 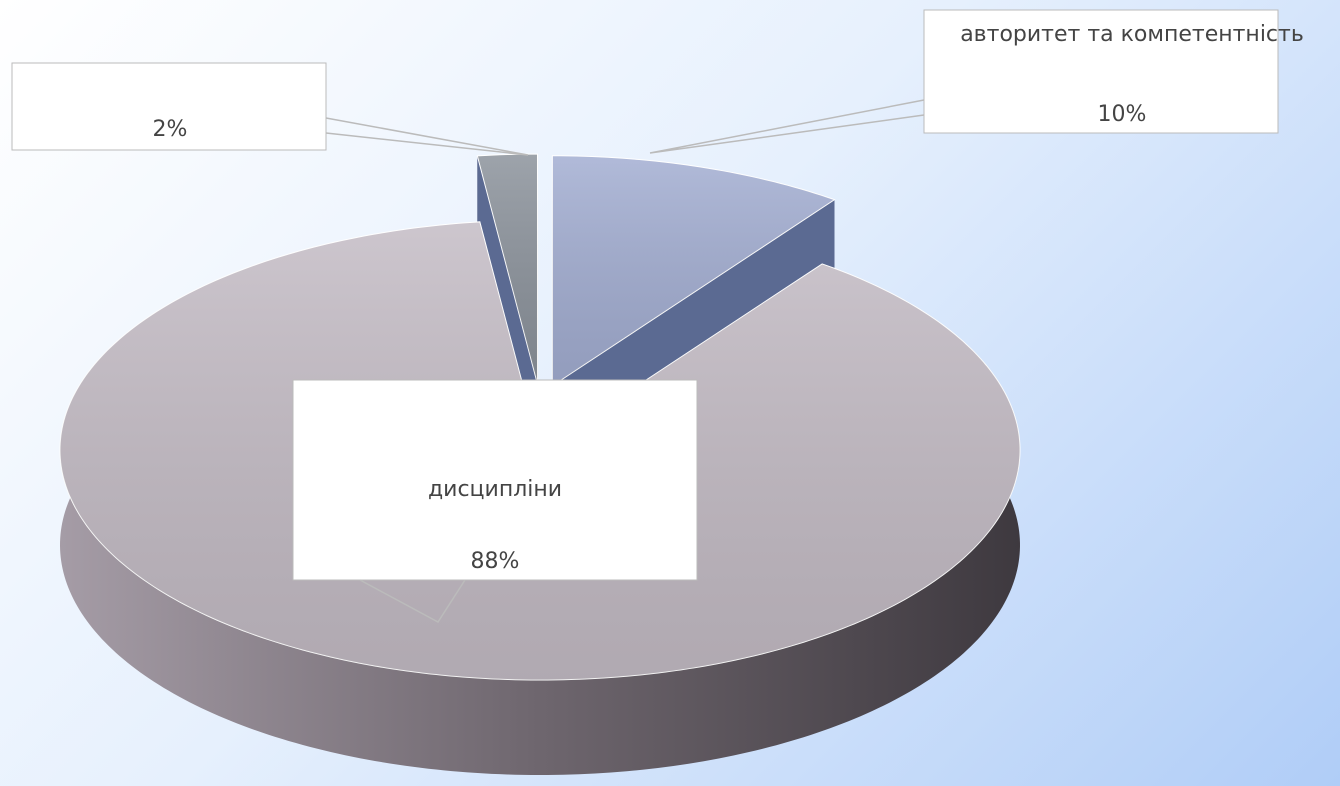 What do you see at coordinates (170, 129) in the screenshot?
I see `value-label: 2%` at bounding box center [170, 129].